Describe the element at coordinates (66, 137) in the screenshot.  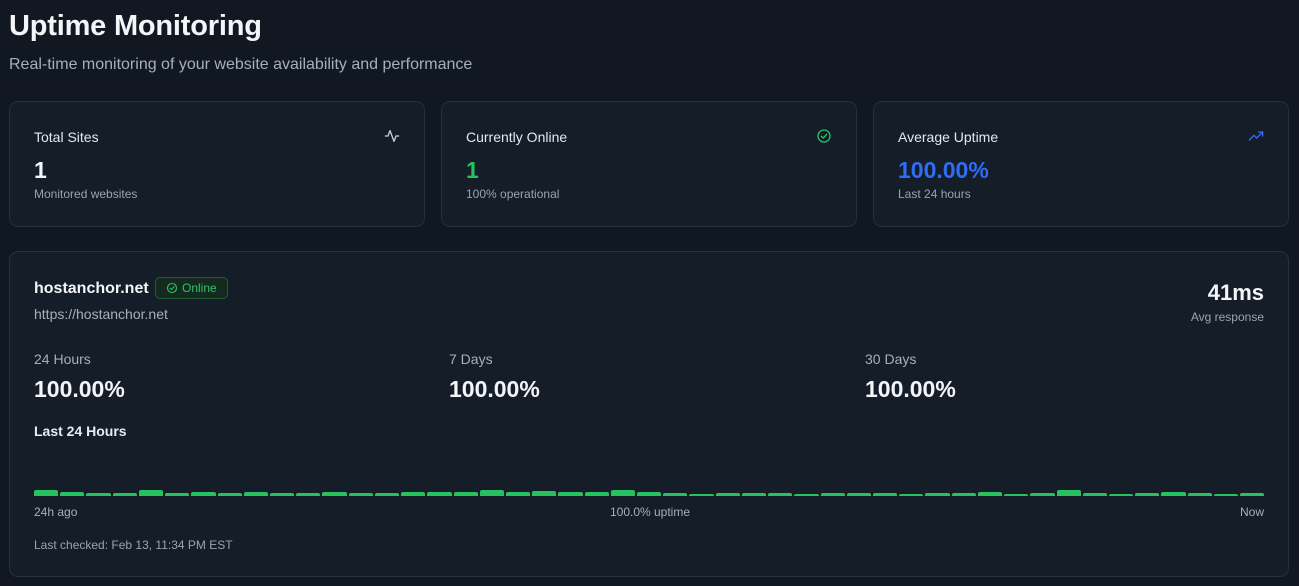
I see `stat-label: Total Sites` at that location.